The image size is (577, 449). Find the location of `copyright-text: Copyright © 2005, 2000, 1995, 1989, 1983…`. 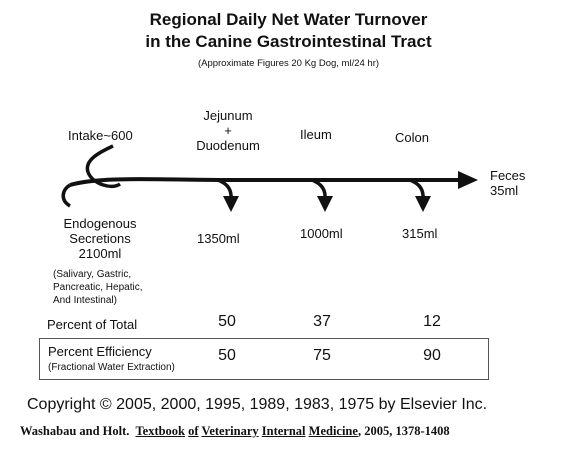

copyright-text: Copyright © 2005, 2000, 1995, 1989, 1983… is located at coordinates (257, 404).